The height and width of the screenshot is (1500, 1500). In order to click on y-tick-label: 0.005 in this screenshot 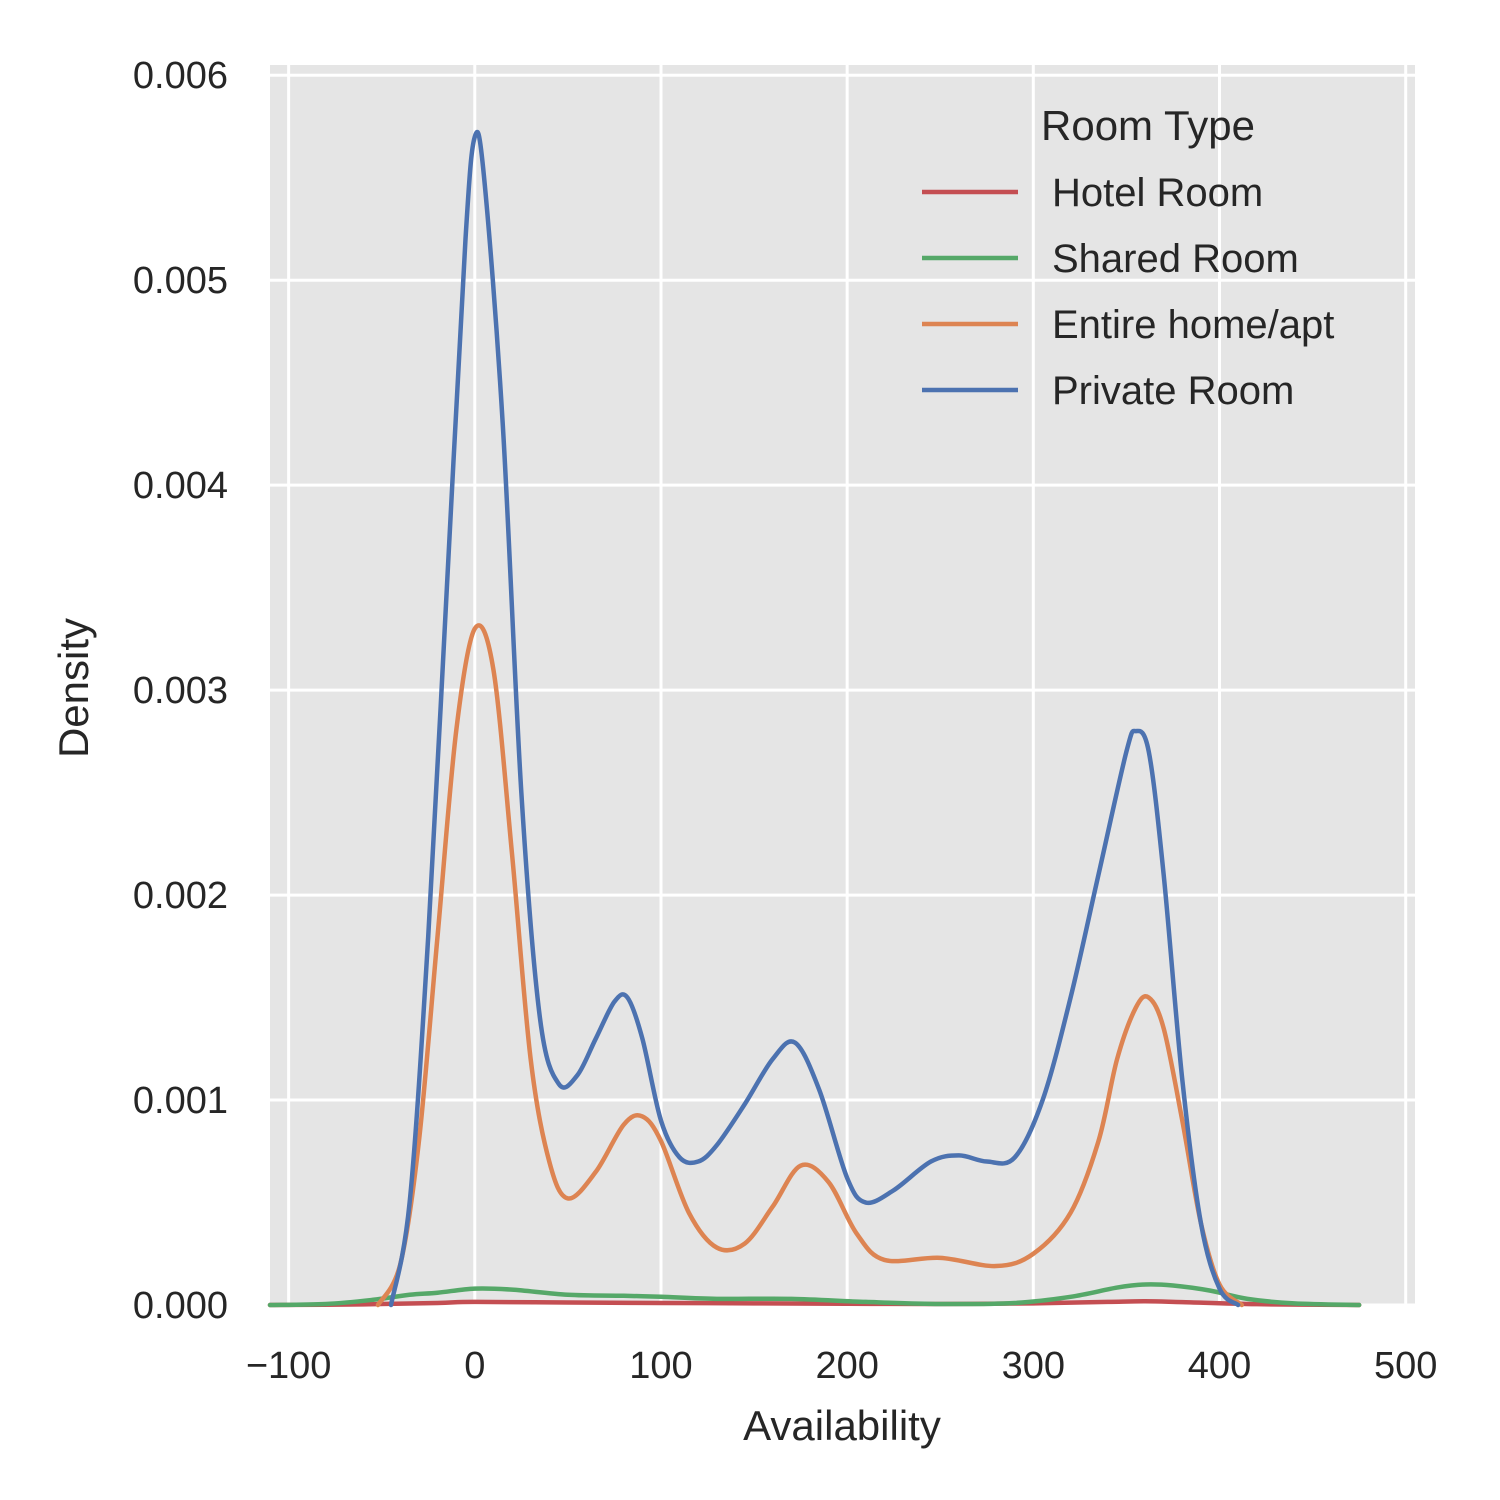, I will do `click(180, 281)`.